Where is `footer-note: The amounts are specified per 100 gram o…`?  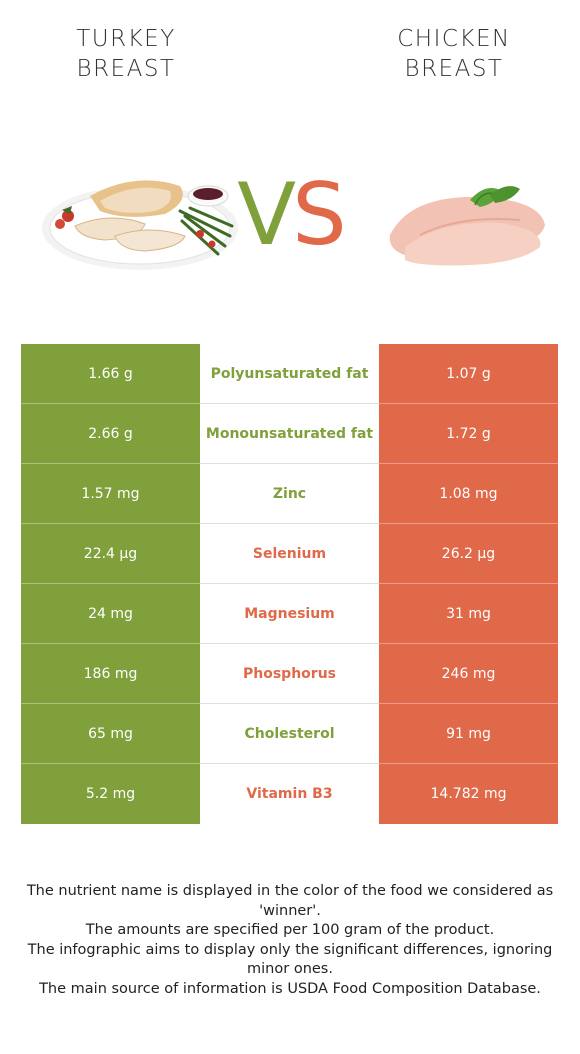 footer-note: The amounts are specified per 100 gram o… is located at coordinates (290, 930).